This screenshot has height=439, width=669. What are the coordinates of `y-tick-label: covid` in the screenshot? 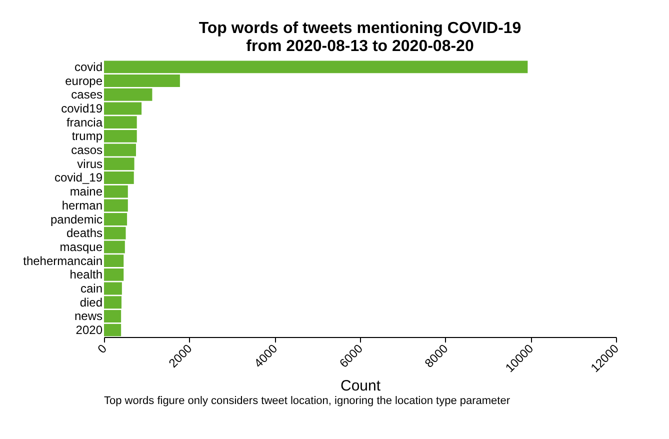 It's located at (88, 67).